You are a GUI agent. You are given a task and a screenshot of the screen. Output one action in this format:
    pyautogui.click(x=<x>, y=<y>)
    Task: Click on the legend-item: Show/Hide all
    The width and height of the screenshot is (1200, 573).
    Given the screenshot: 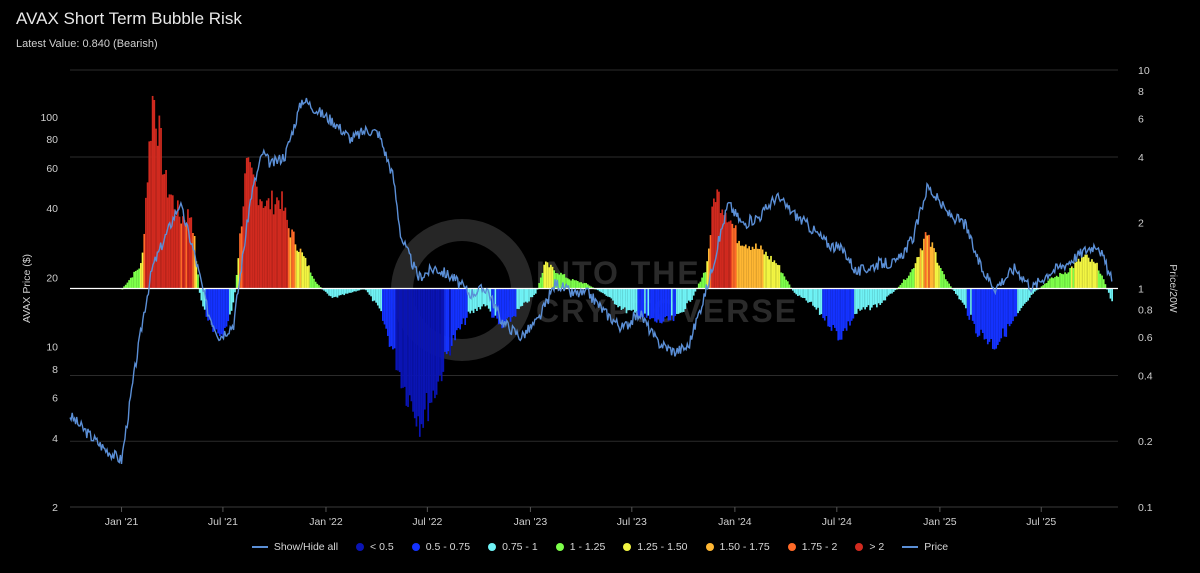 What is the action you would take?
    pyautogui.click(x=294, y=547)
    